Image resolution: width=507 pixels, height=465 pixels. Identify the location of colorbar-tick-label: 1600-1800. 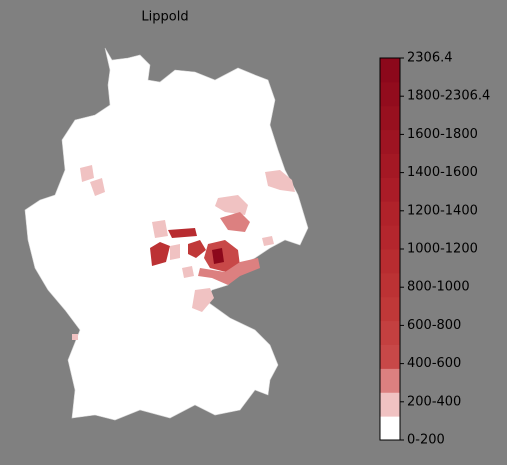
(442, 134).